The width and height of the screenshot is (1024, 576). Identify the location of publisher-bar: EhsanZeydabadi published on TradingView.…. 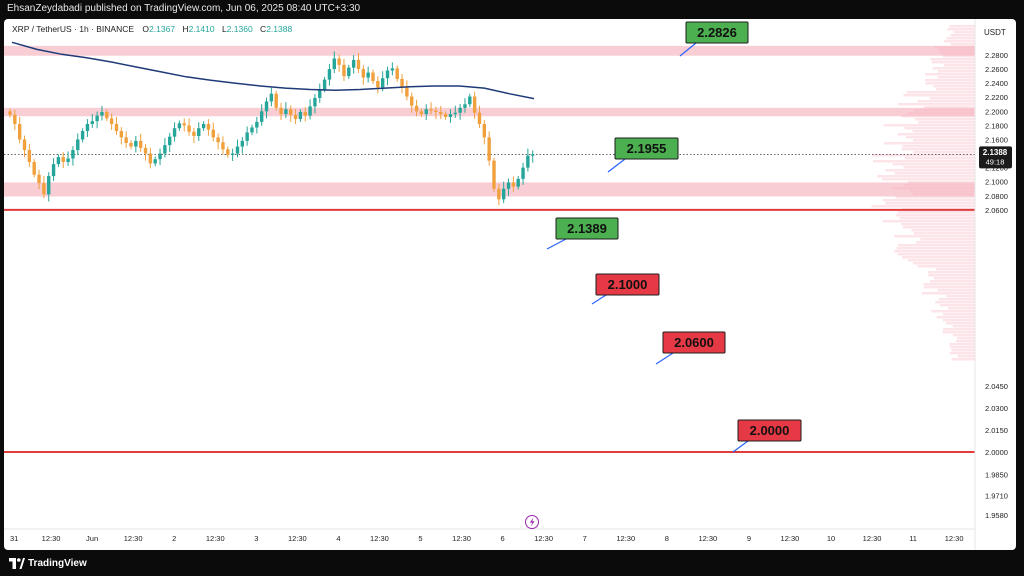
(512, 9).